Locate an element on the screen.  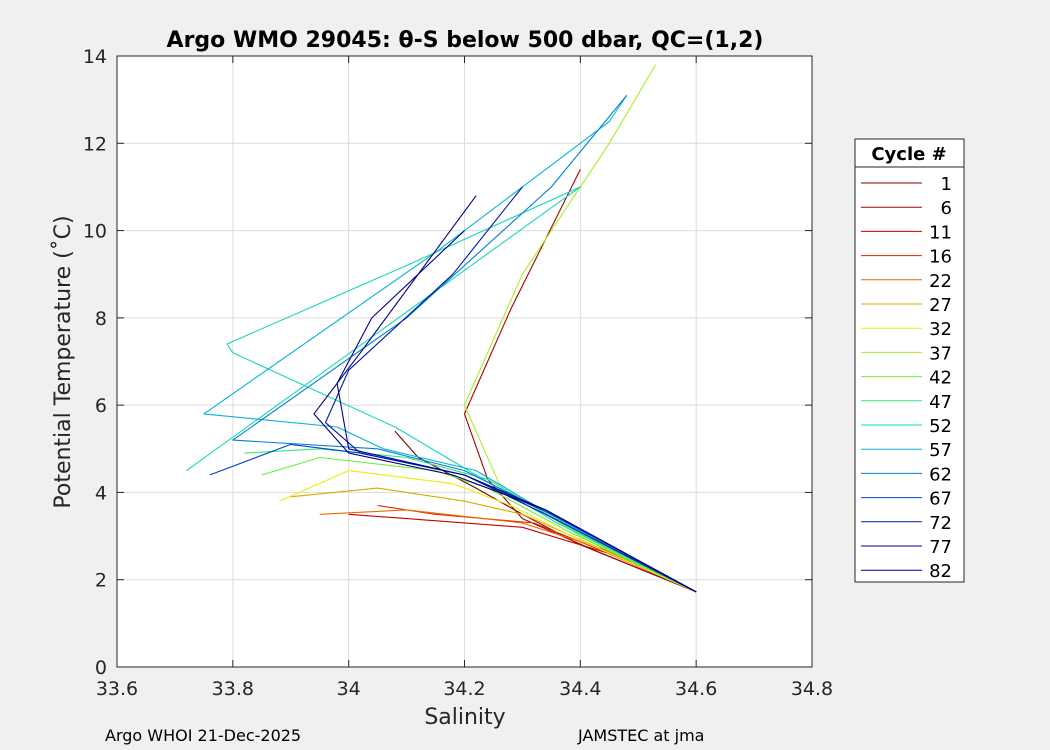
legend-label: 32 is located at coordinates (940, 329).